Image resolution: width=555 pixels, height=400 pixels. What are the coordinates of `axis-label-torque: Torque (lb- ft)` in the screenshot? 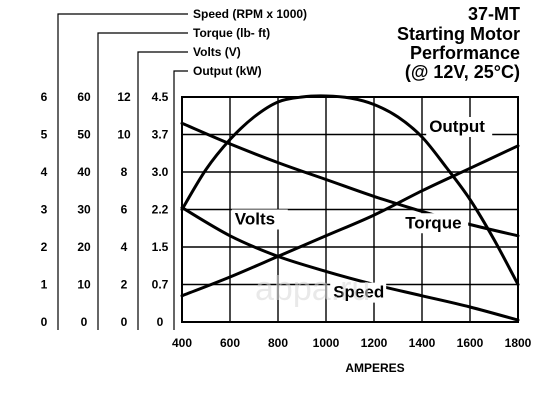 It's located at (231, 33).